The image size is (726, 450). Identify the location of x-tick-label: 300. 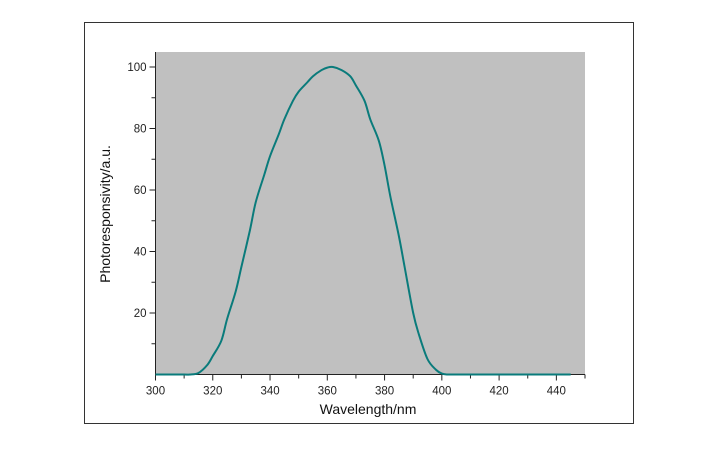
(155, 392).